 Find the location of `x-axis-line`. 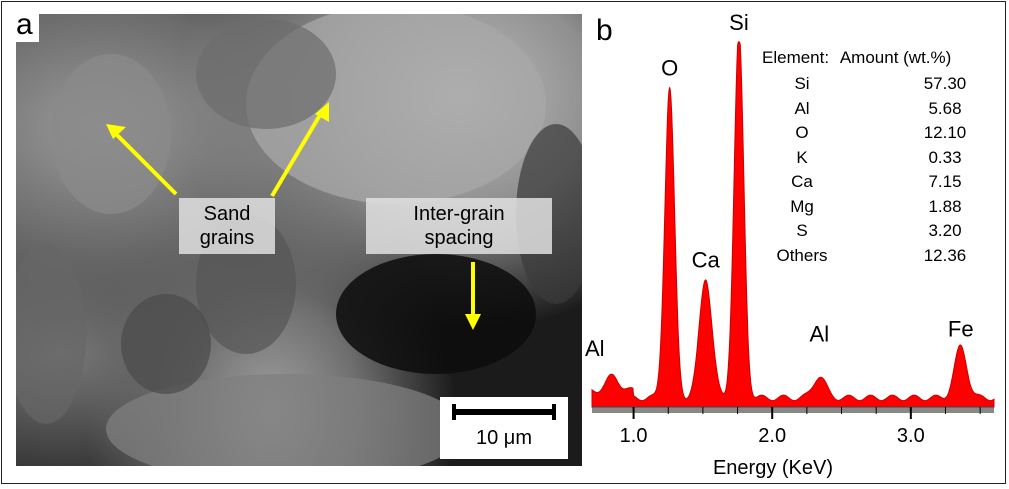

x-axis-line is located at coordinates (793, 410).